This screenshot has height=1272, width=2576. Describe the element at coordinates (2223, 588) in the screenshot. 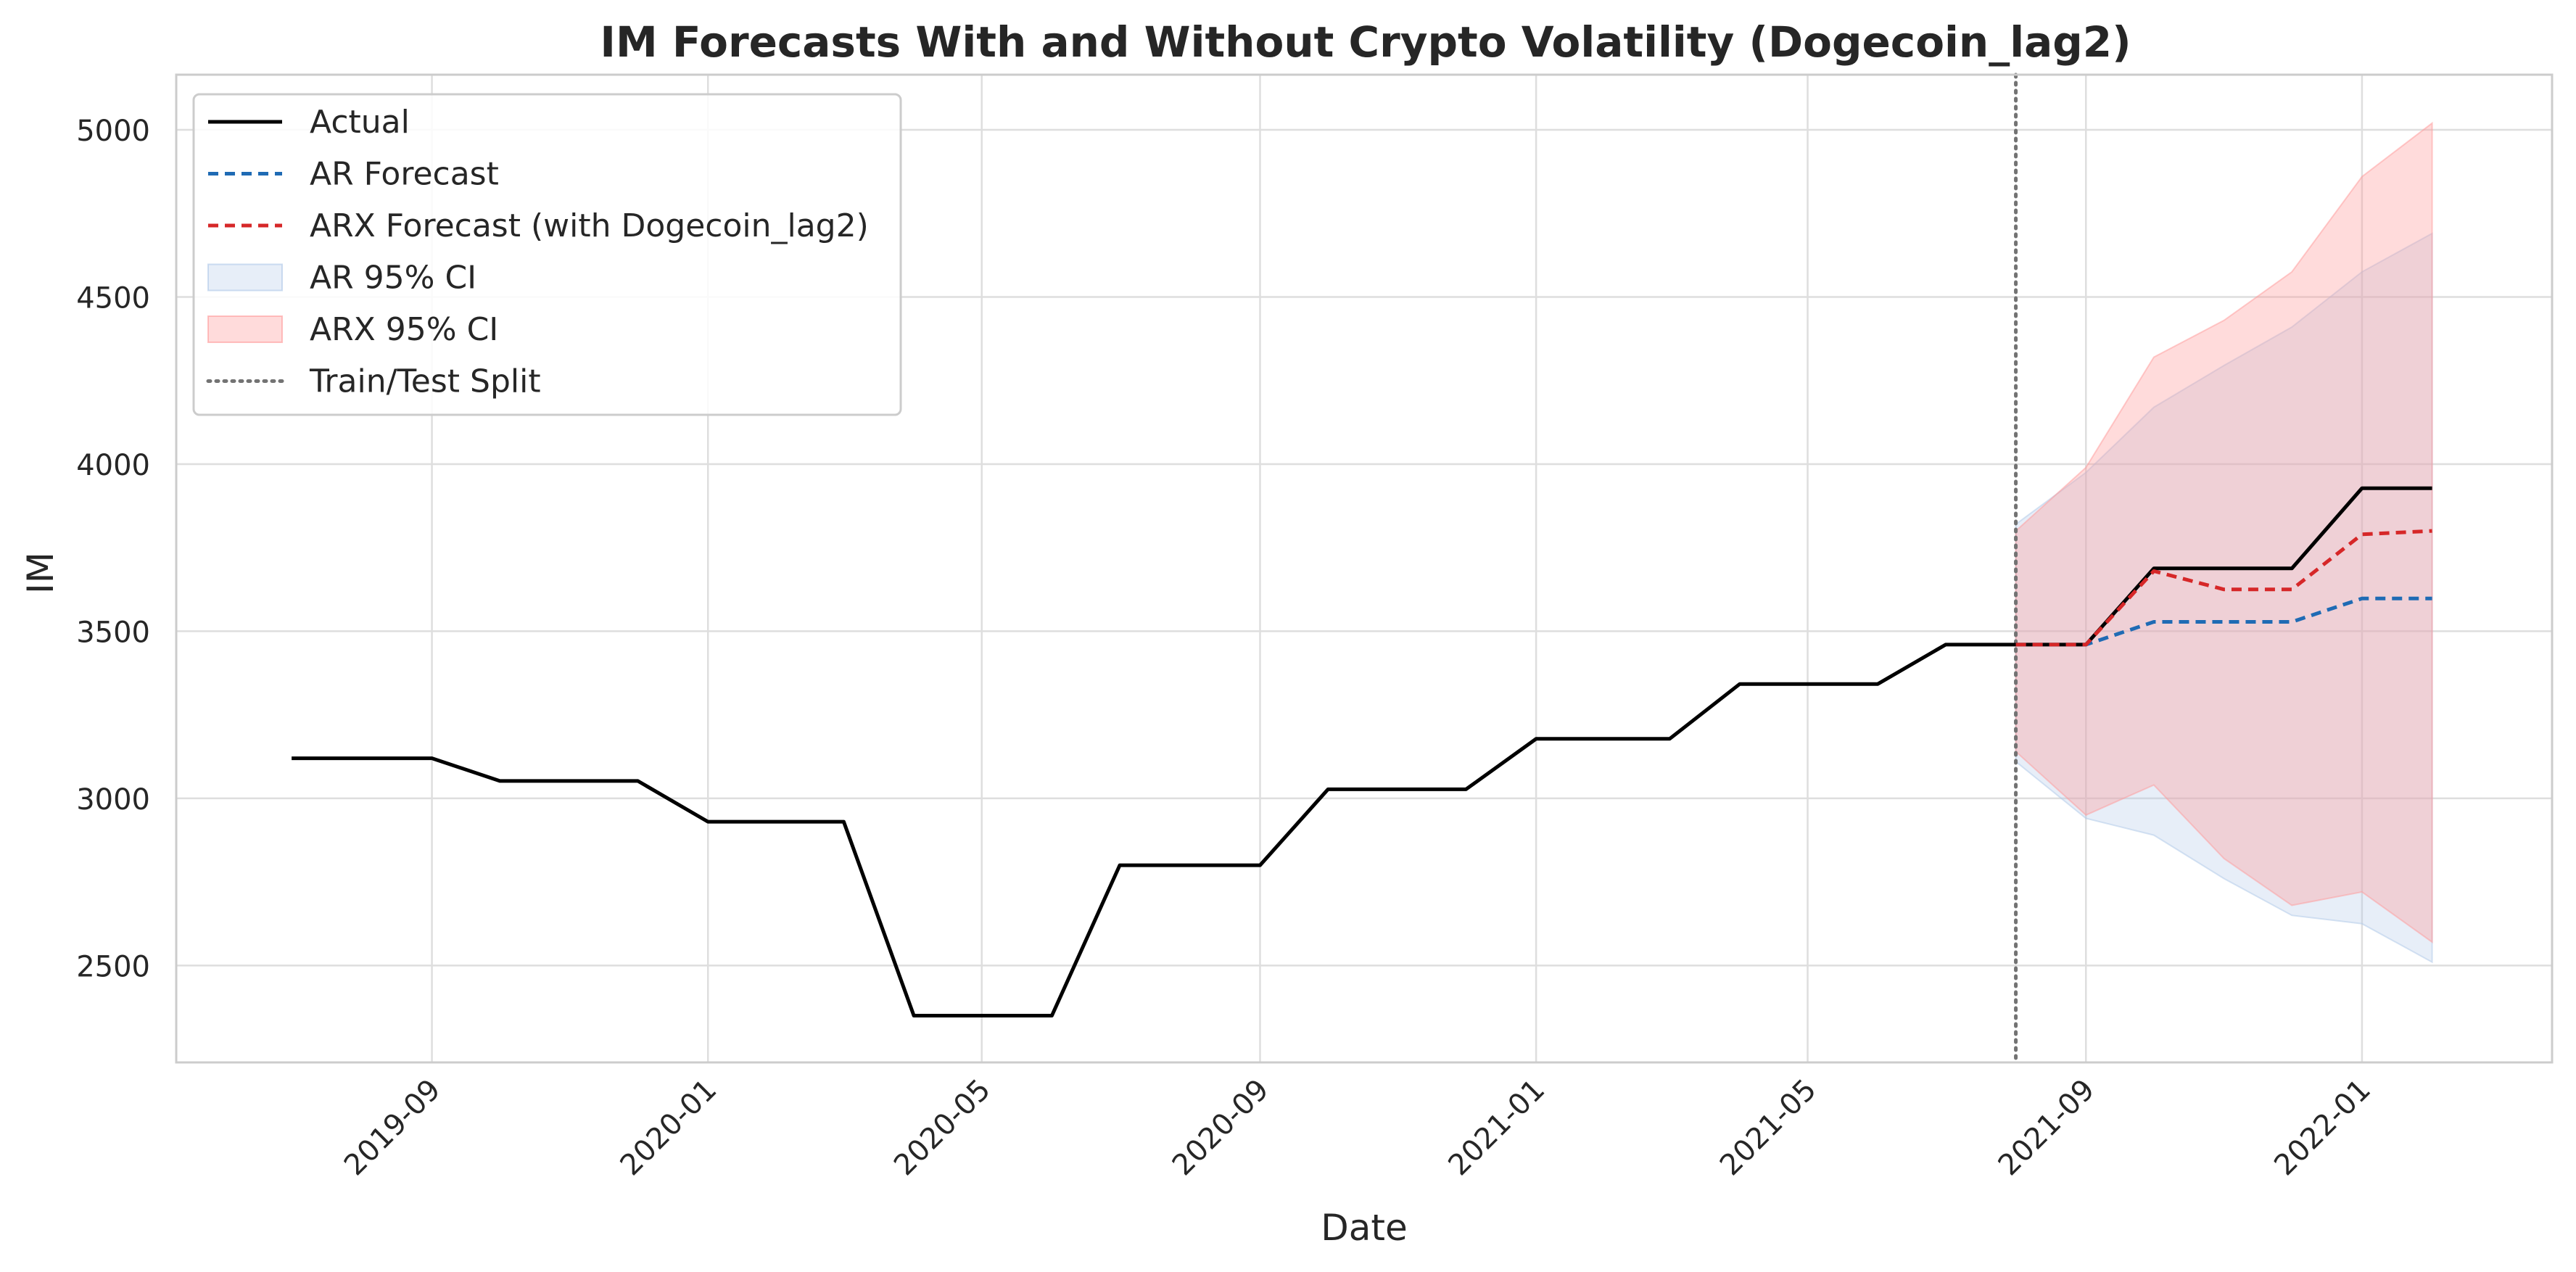

I see `arx-forecast-line` at that location.